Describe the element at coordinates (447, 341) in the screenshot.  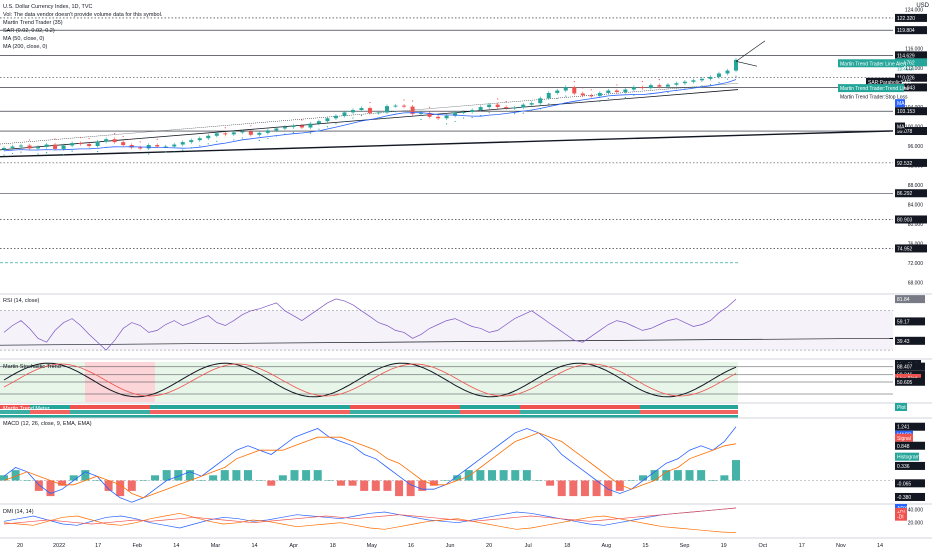
I see `rsi-trendline` at that location.